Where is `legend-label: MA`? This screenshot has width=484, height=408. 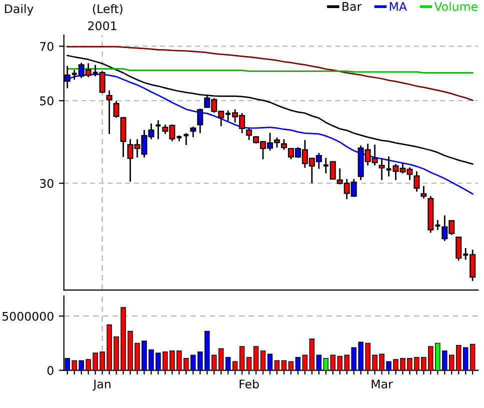
legend-label: MA is located at coordinates (398, 6).